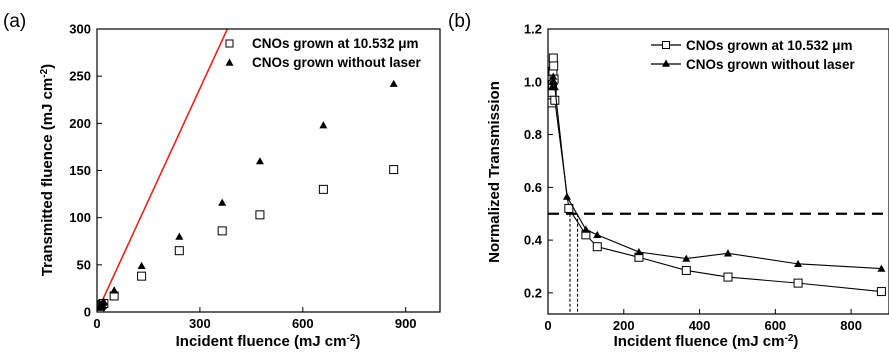 This screenshot has width=889, height=352. I want to click on linear-reference-line, so click(163, 170).